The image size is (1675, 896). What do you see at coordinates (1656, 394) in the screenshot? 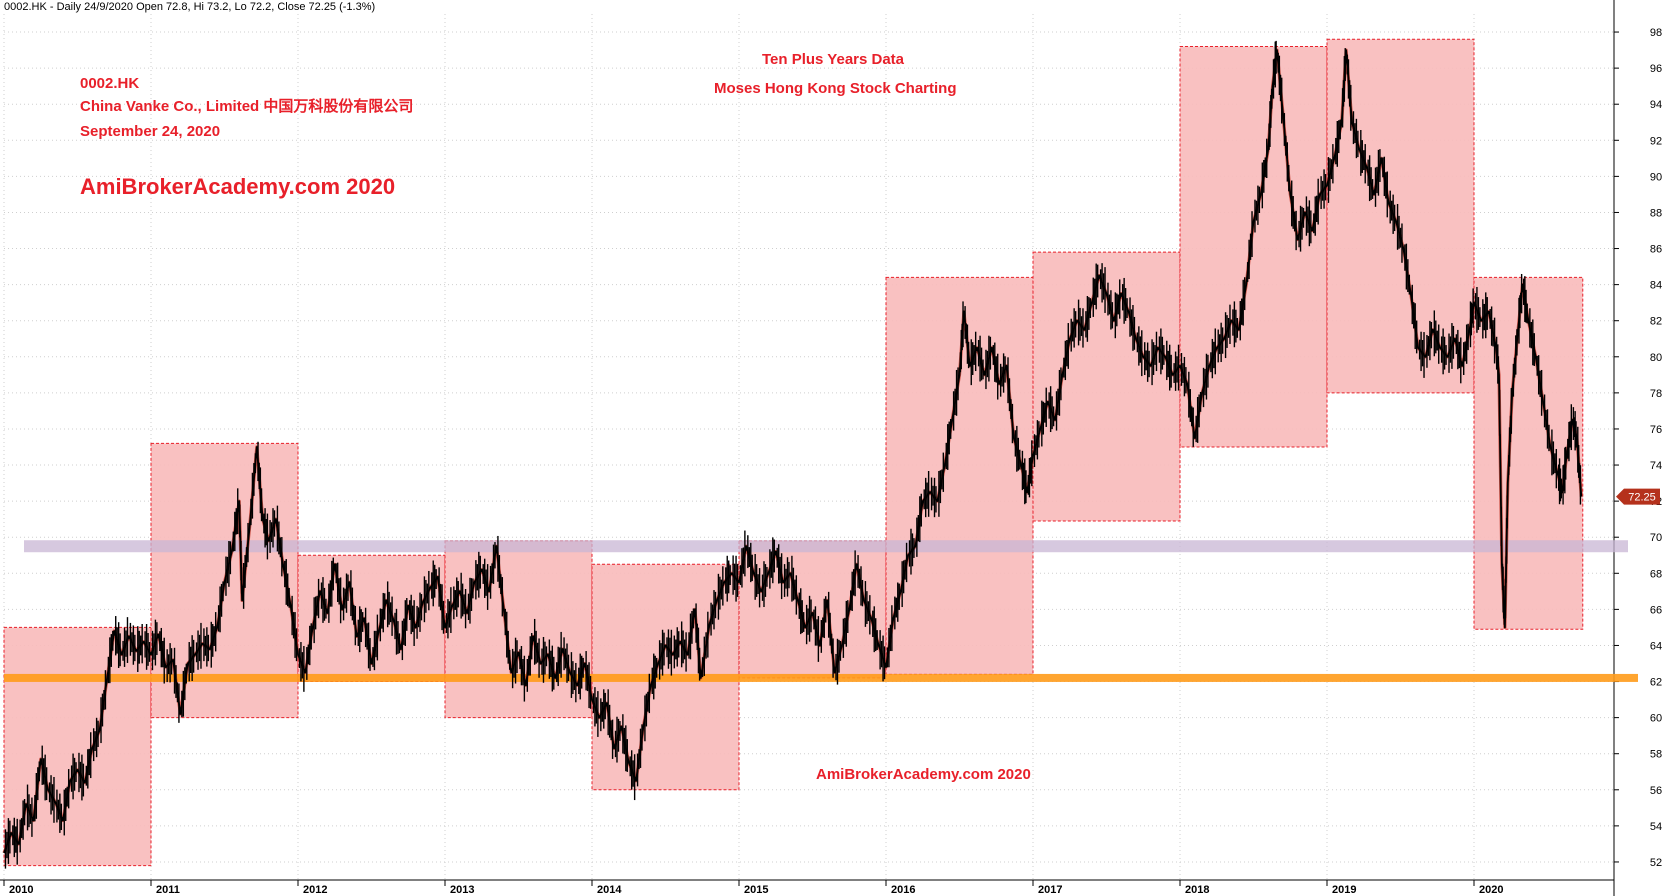
I see `y-tick-label: 78` at bounding box center [1656, 394].